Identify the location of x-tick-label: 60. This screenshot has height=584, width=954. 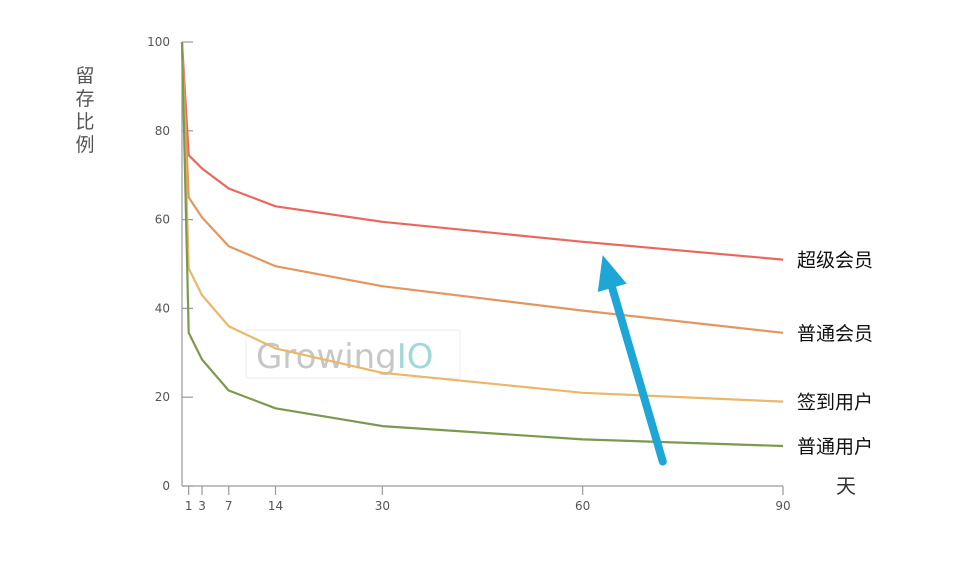
(582, 506).